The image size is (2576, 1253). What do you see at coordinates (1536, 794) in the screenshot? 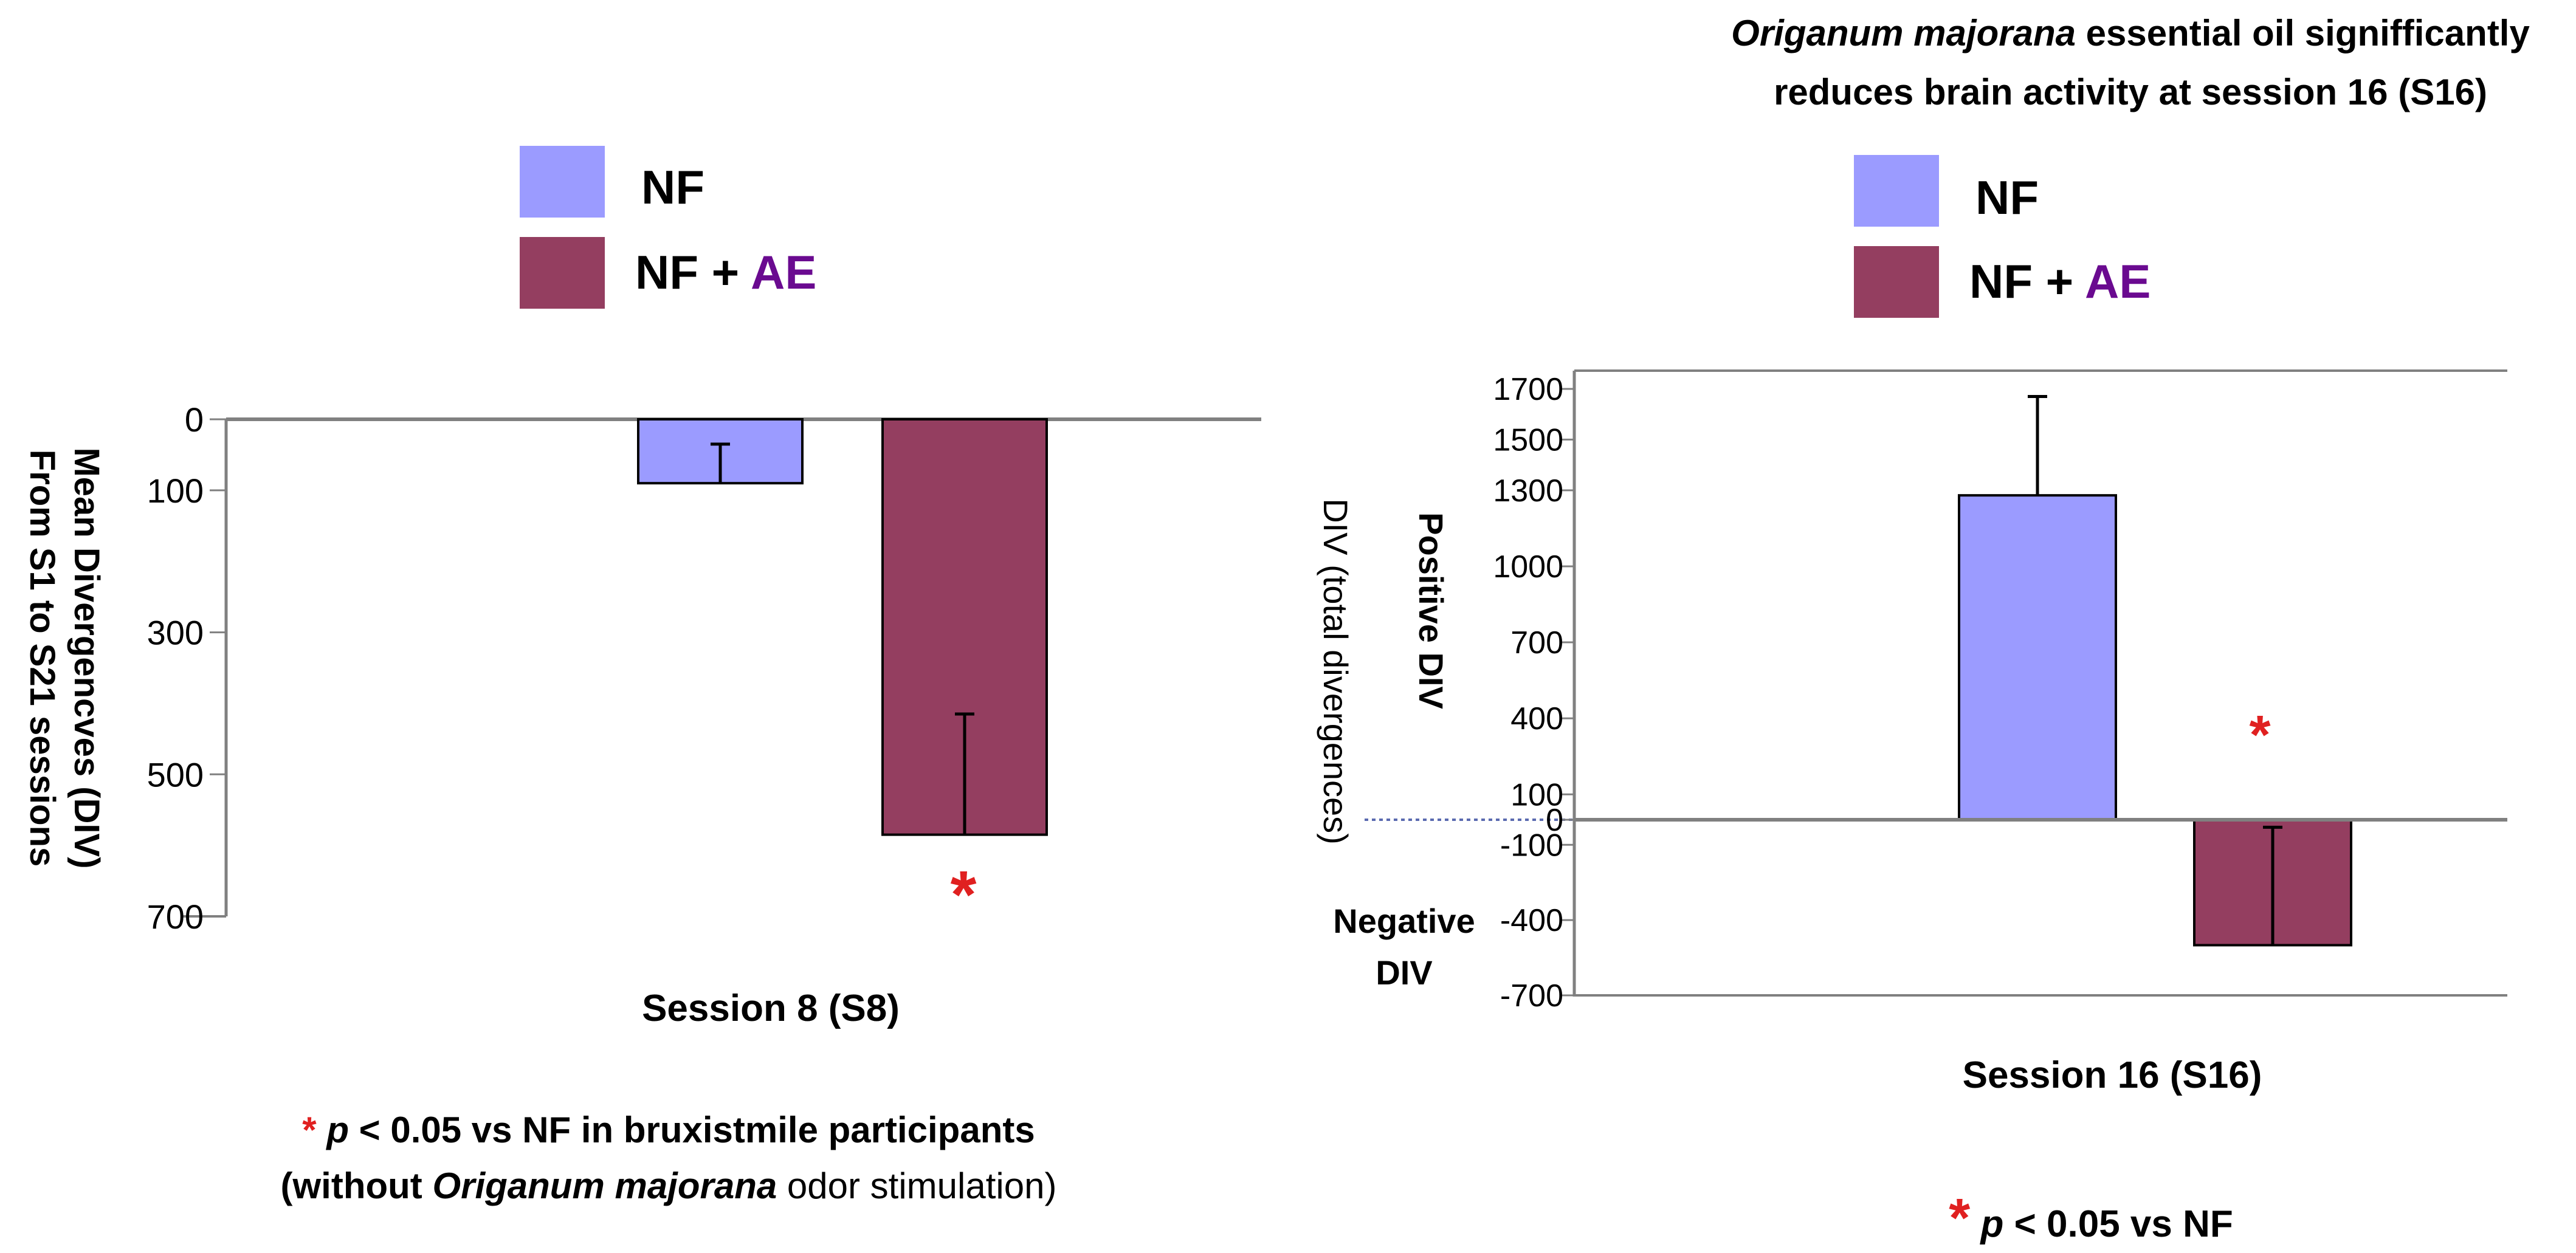
I see `right-y-tick-label: 100` at bounding box center [1536, 794].